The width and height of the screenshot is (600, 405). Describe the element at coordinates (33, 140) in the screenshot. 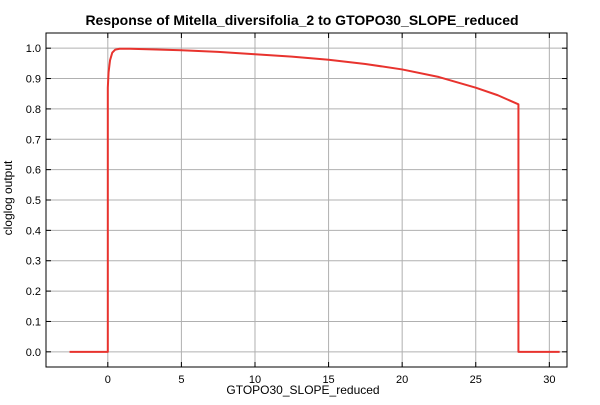

I see `y-tick-label: 0.7` at that location.